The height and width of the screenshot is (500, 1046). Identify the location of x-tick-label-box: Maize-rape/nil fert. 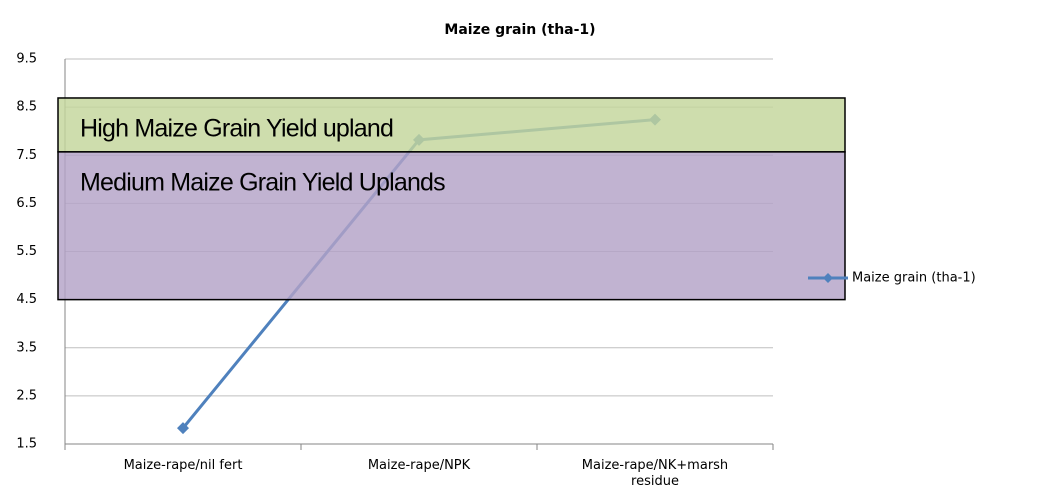
(183, 465).